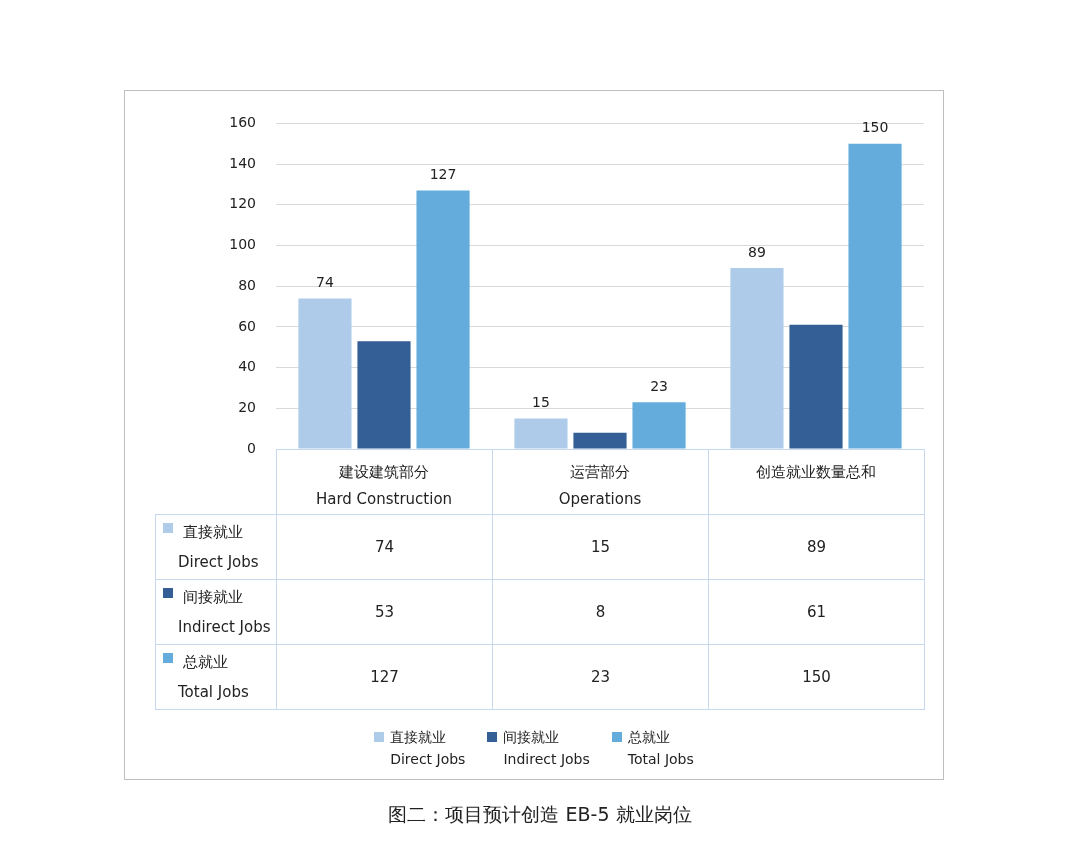 This screenshot has height=841, width=1080. What do you see at coordinates (242, 203) in the screenshot?
I see `y-tick-label: 120` at bounding box center [242, 203].